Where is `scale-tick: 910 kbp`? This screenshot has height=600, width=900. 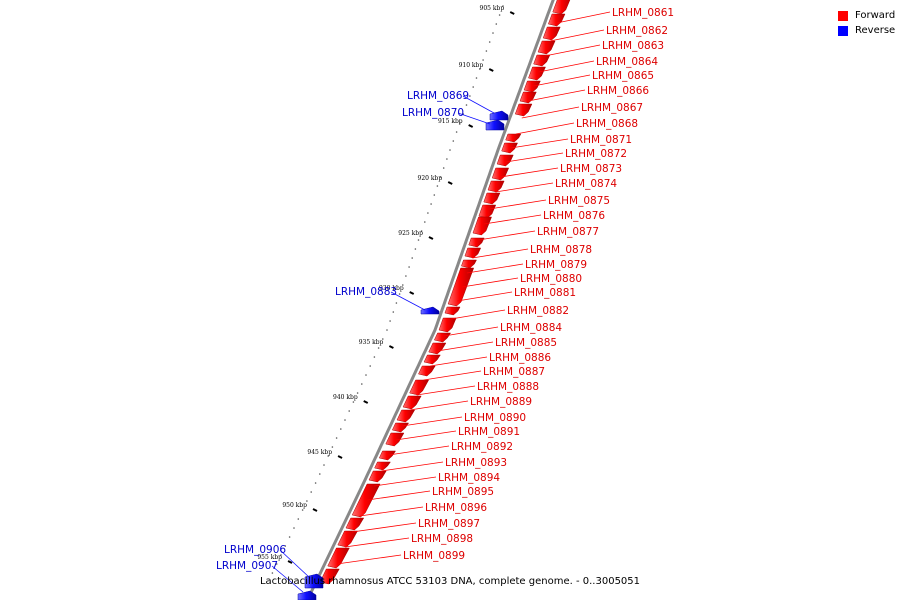
scale-tick: 910 kbp is located at coordinates (476, 67).